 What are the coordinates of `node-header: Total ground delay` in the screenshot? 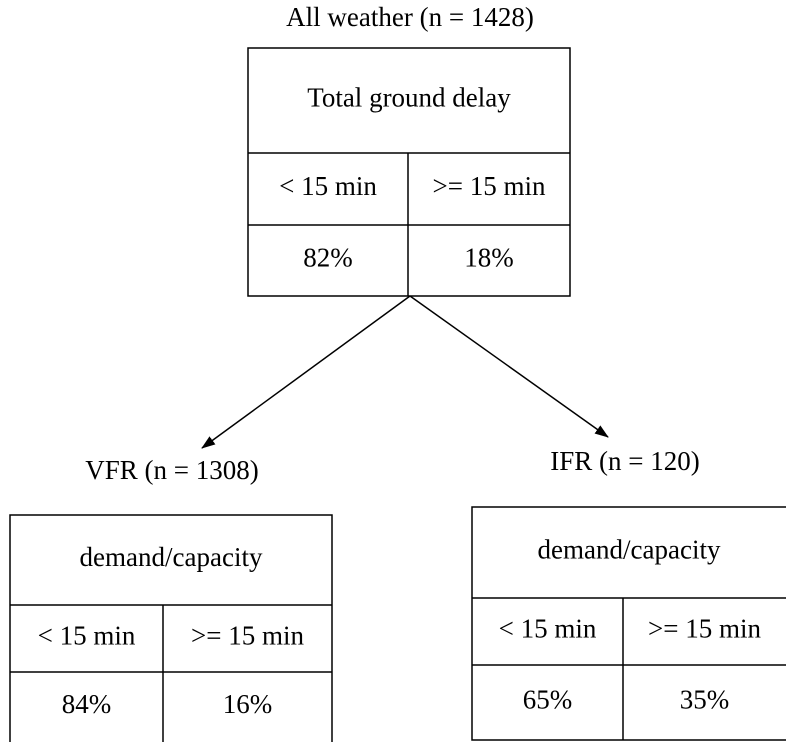 It's located at (409, 98).